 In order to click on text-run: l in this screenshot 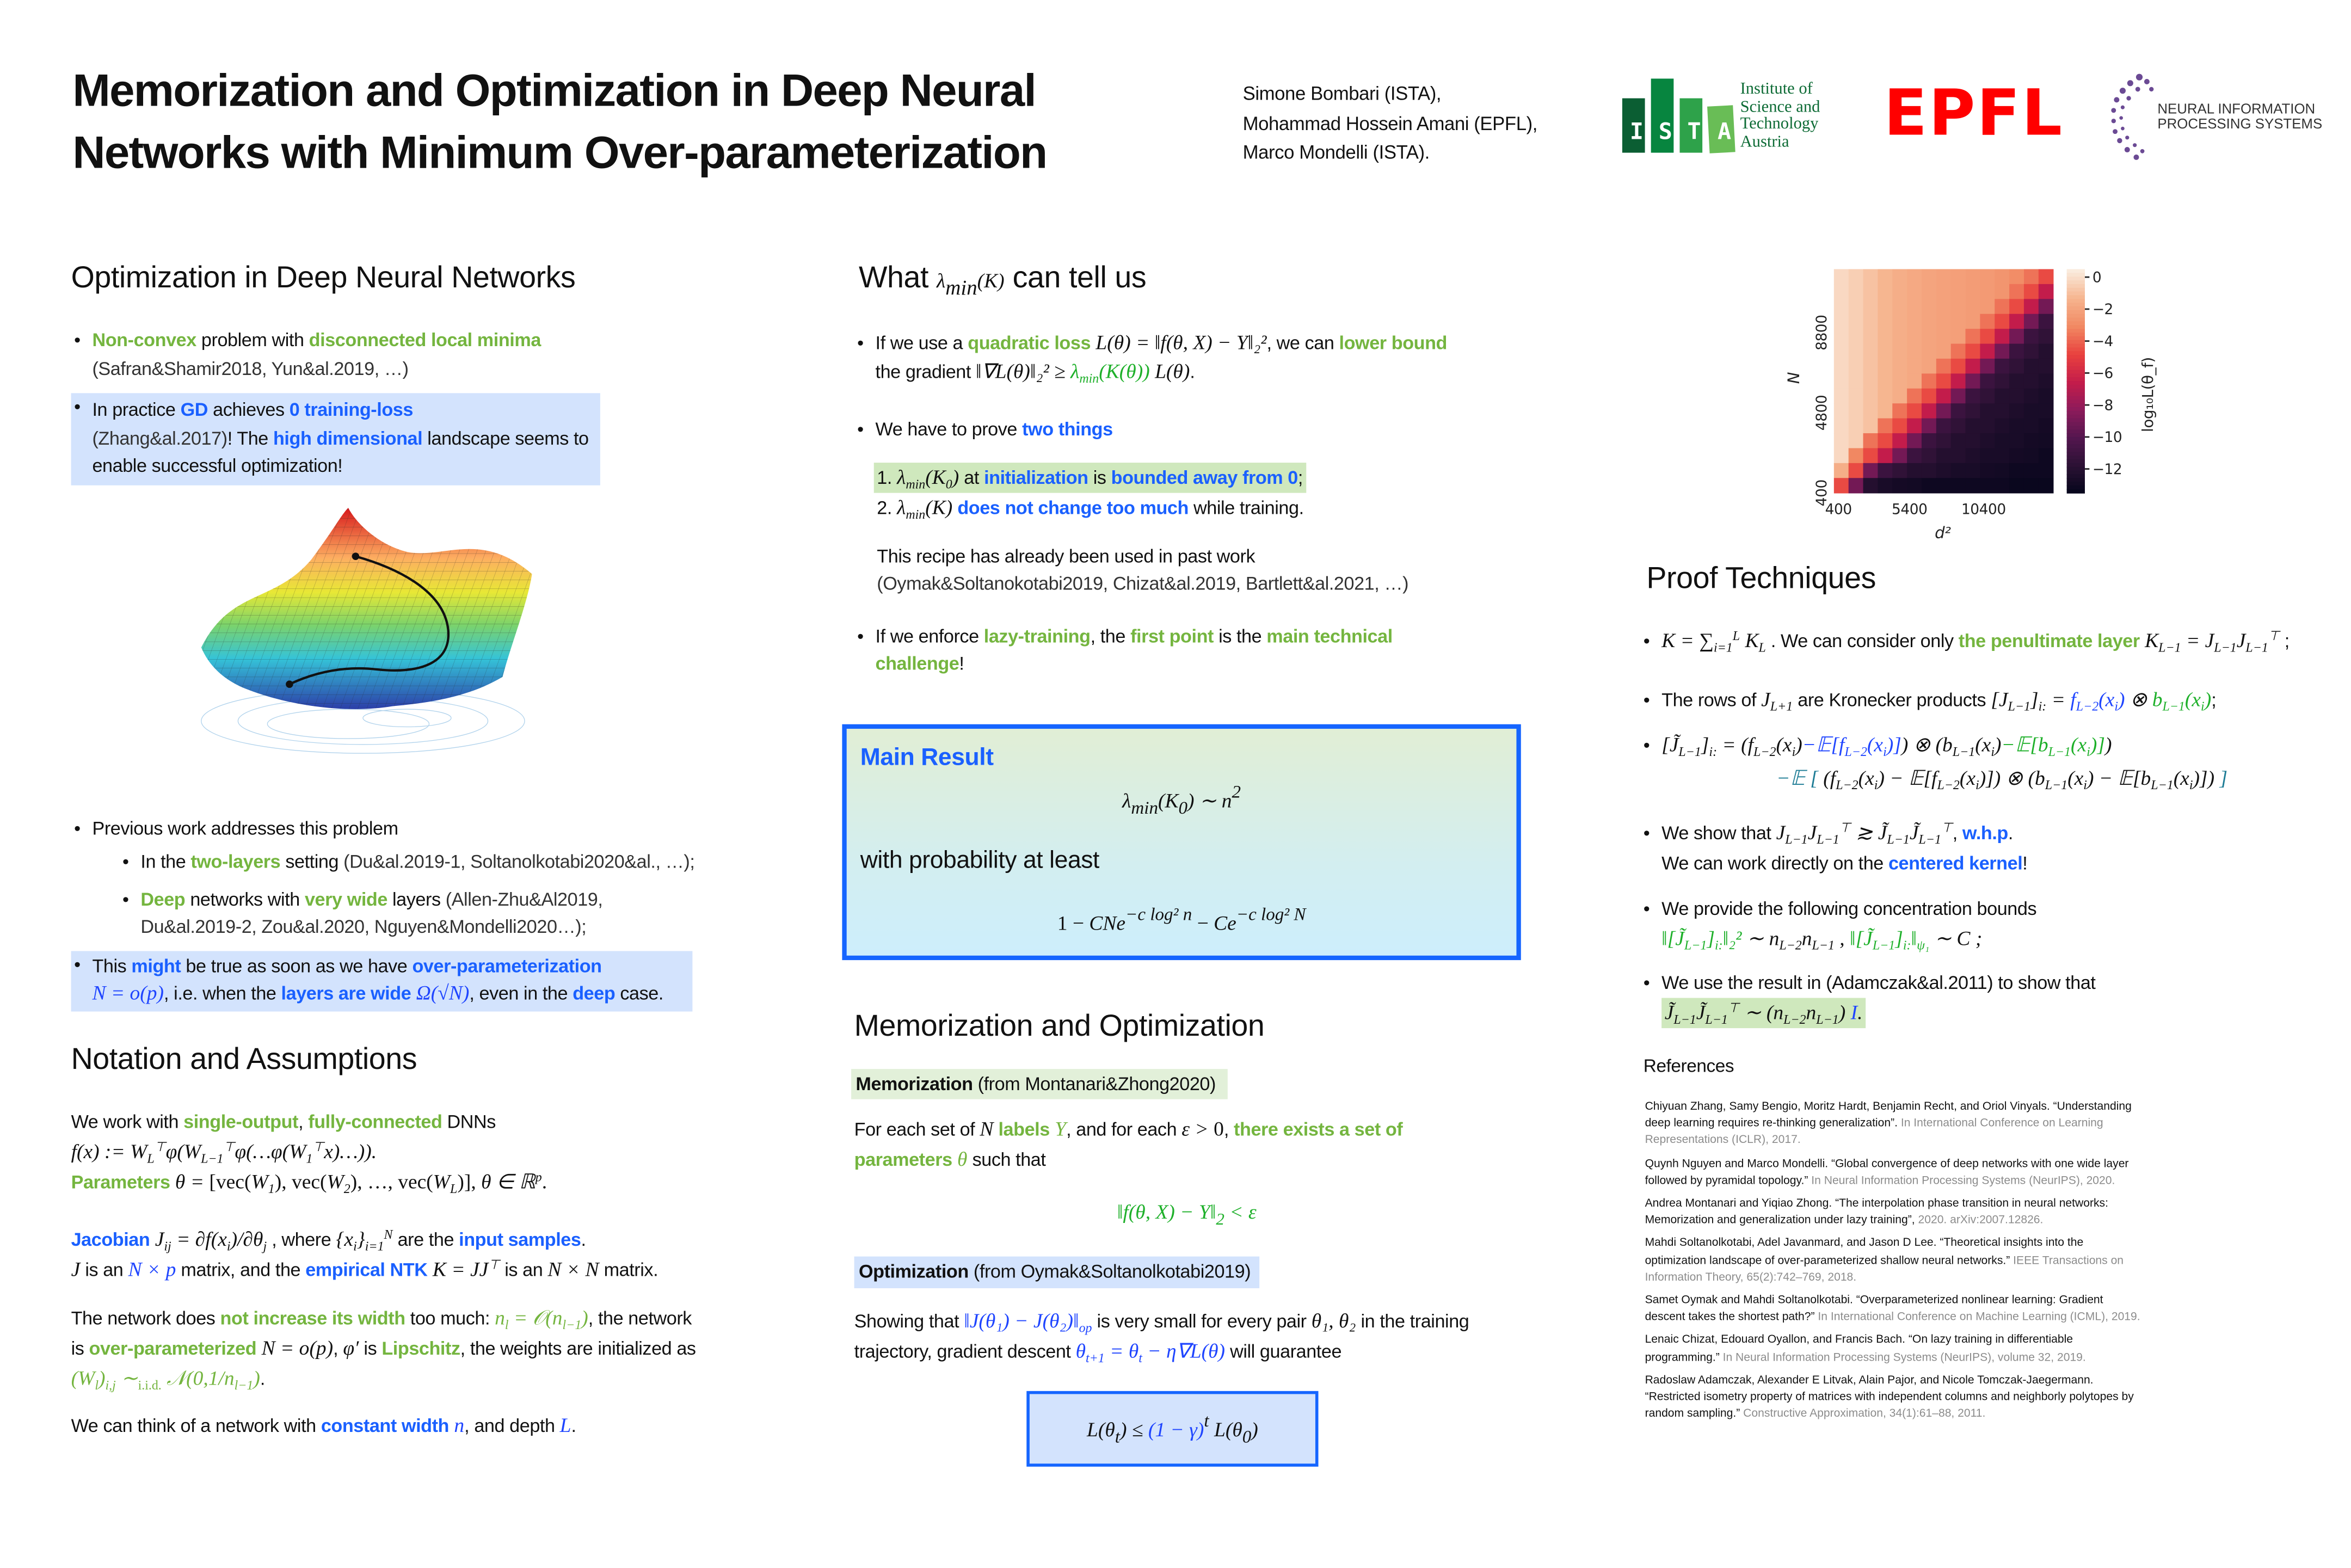, I will do `click(506, 1324)`.